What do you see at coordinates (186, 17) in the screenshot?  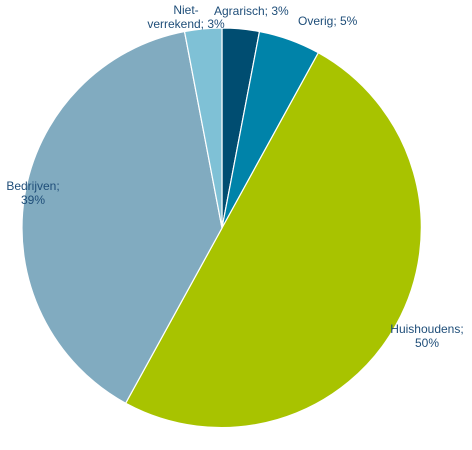 I see `pie-label-niet-verrekend: Niet-verrekend; 3%` at bounding box center [186, 17].